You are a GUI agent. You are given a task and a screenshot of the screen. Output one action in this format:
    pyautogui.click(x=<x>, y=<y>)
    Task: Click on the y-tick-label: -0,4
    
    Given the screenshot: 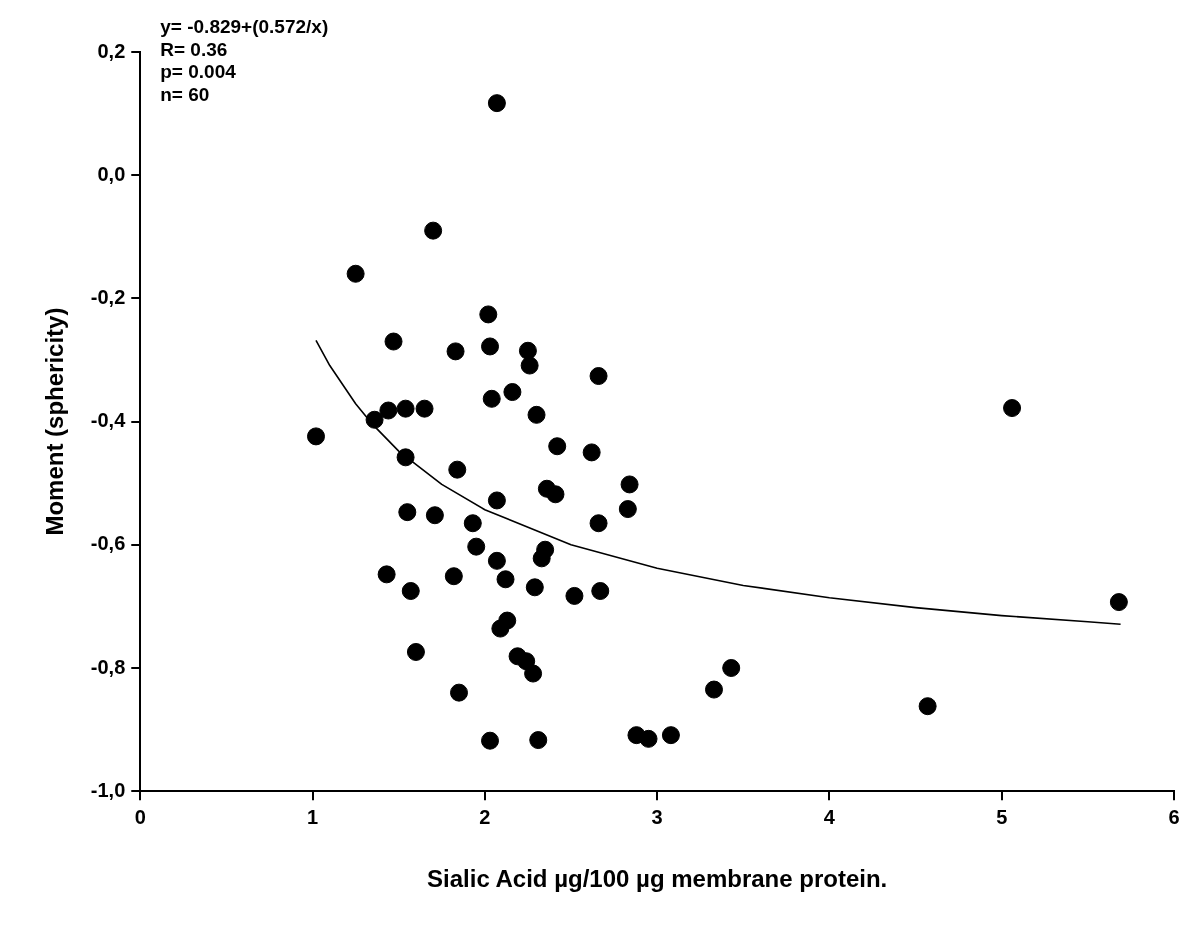 What is the action you would take?
    pyautogui.click(x=108, y=420)
    